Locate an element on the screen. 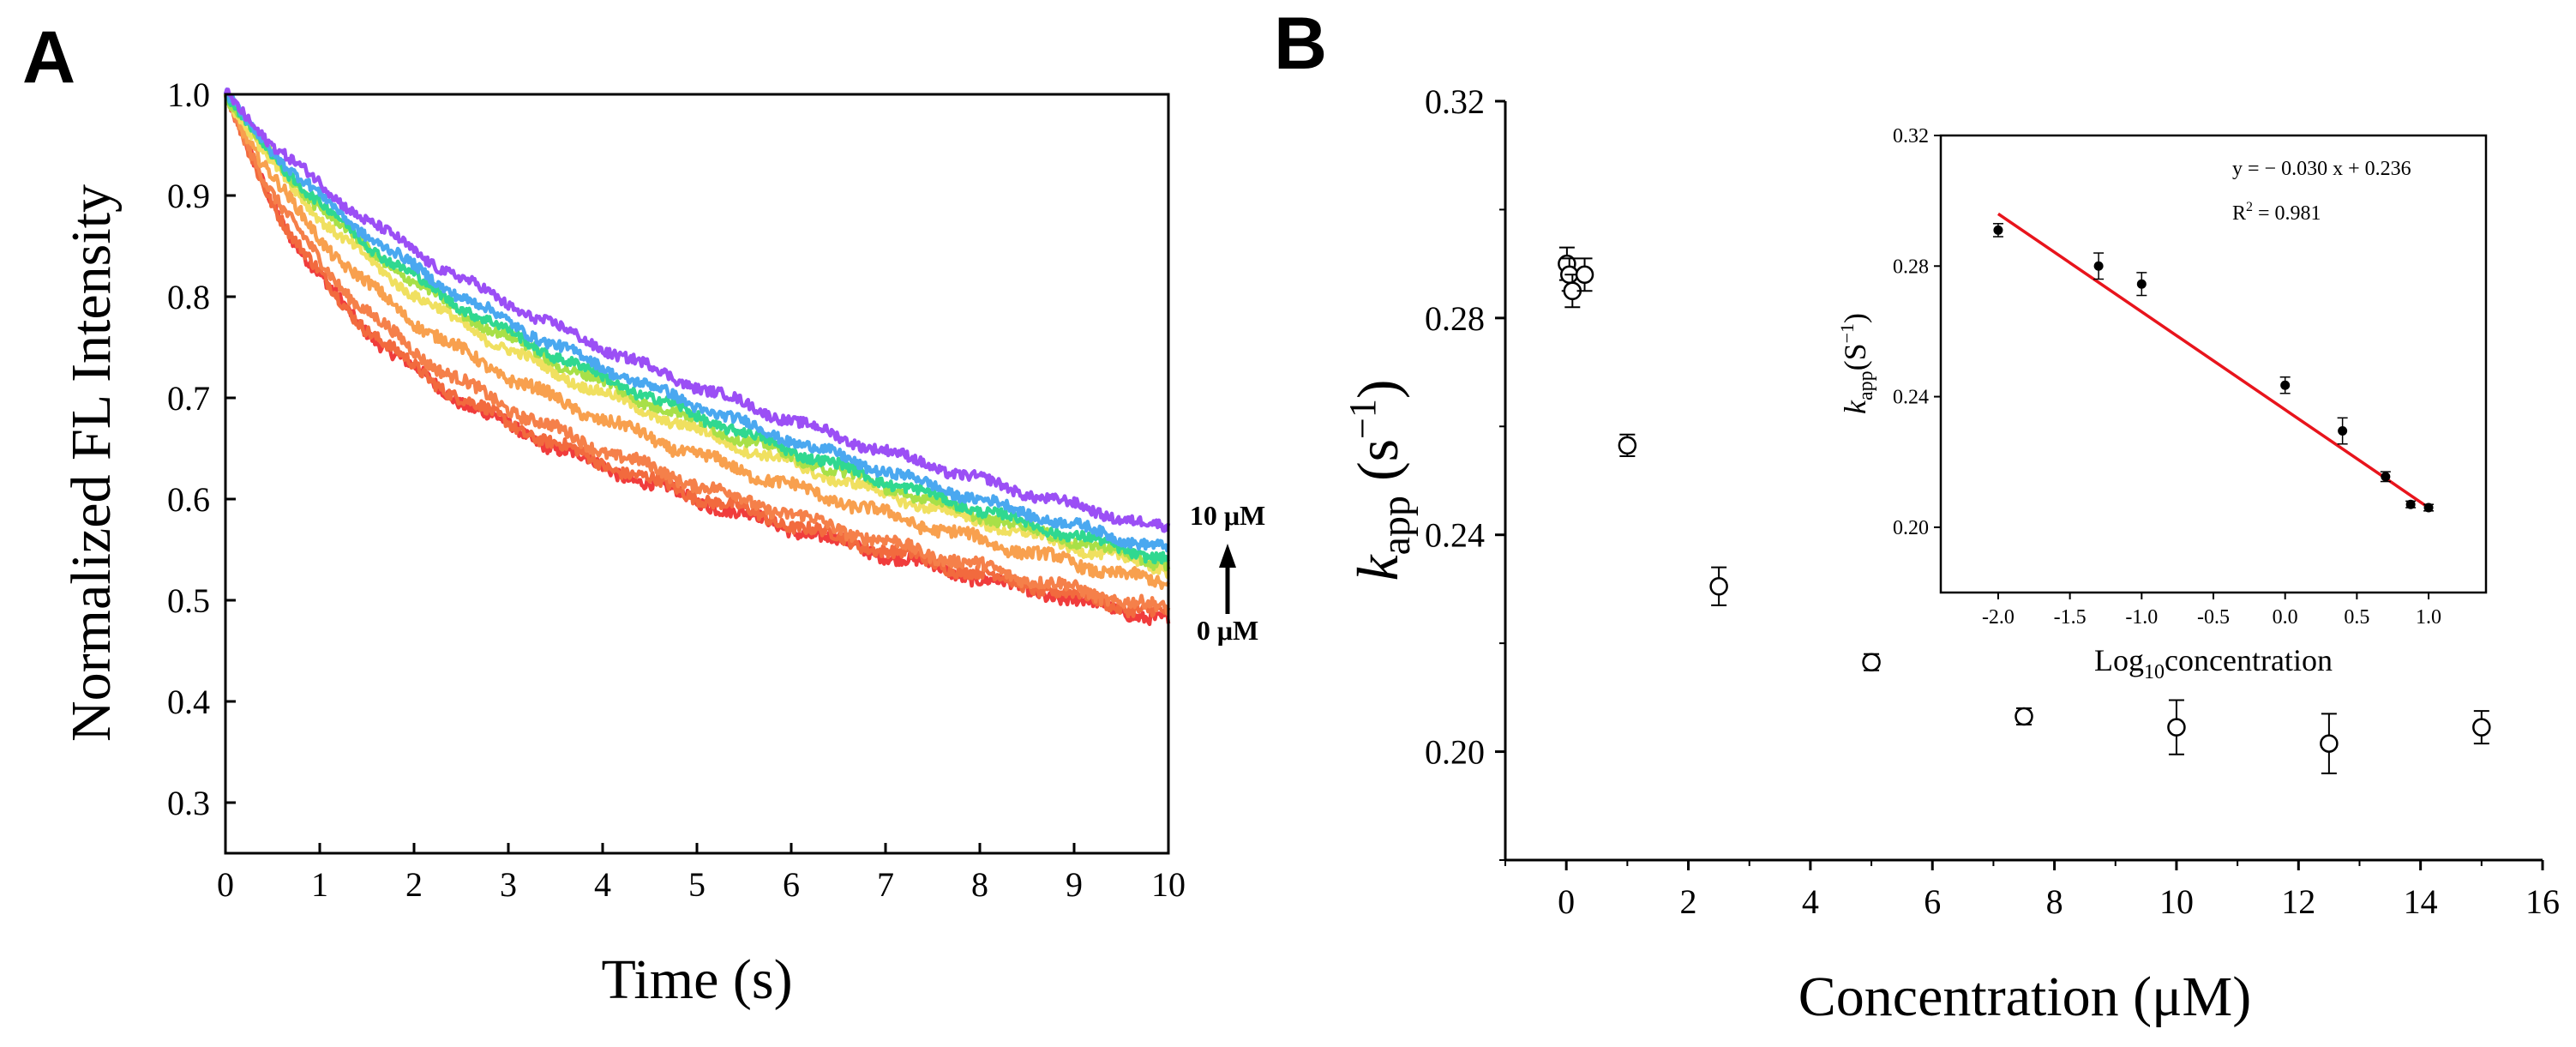 Image resolution: width=2576 pixels, height=1047 pixels. panel-a-x-tick-label: 1 is located at coordinates (319, 884).